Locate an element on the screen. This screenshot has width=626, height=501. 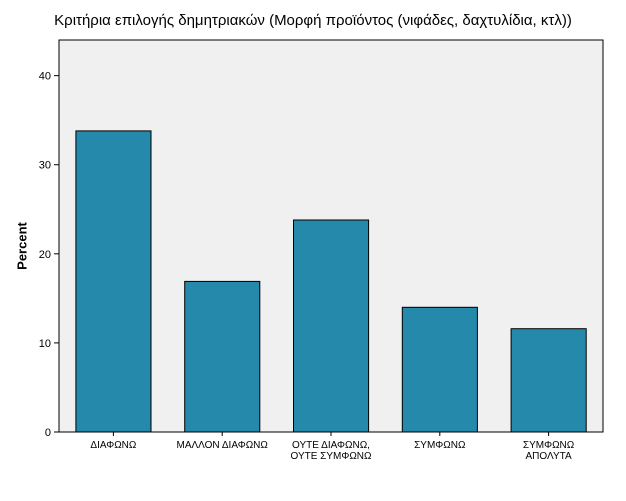
x-tick-label: ΟΥΤΕ ΔΙΑΦΩΝΩ, ΟΥΤΕ ΣΥΜΦΩΝΩ is located at coordinates (331, 451).